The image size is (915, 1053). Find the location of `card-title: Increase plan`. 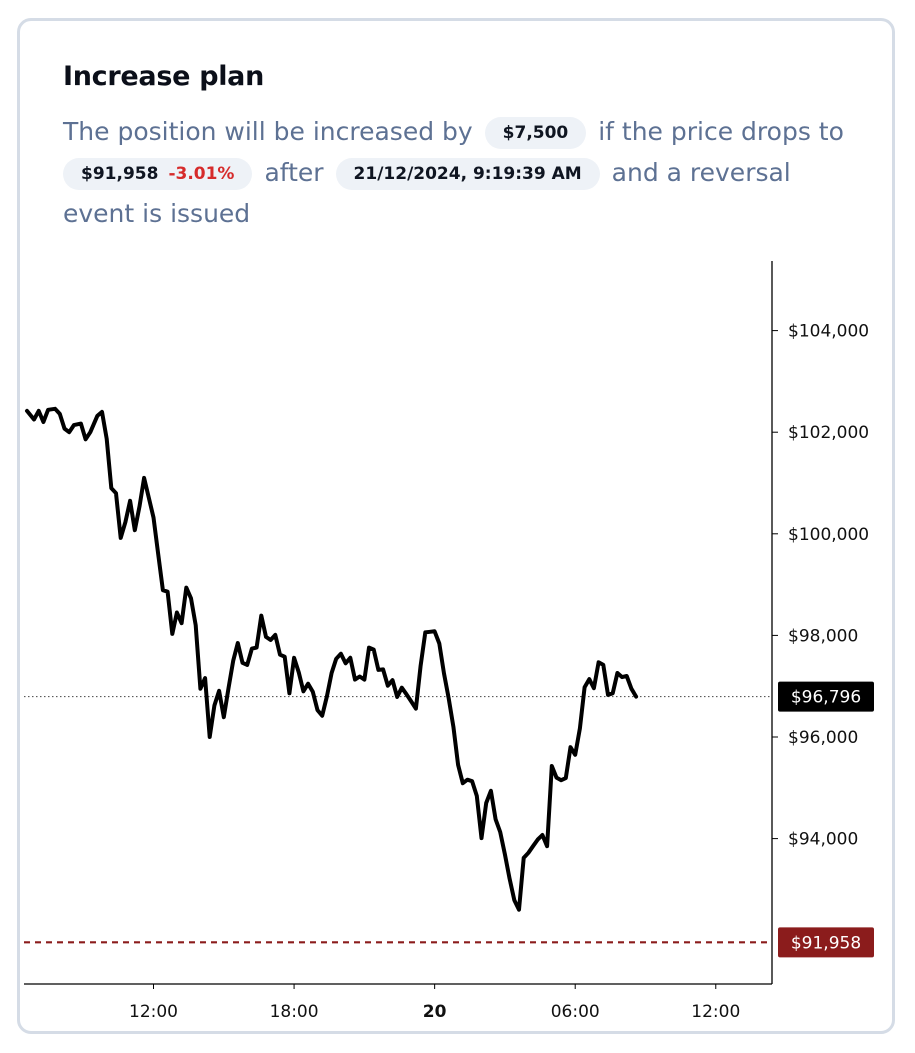

card-title: Increase plan is located at coordinates (164, 76).